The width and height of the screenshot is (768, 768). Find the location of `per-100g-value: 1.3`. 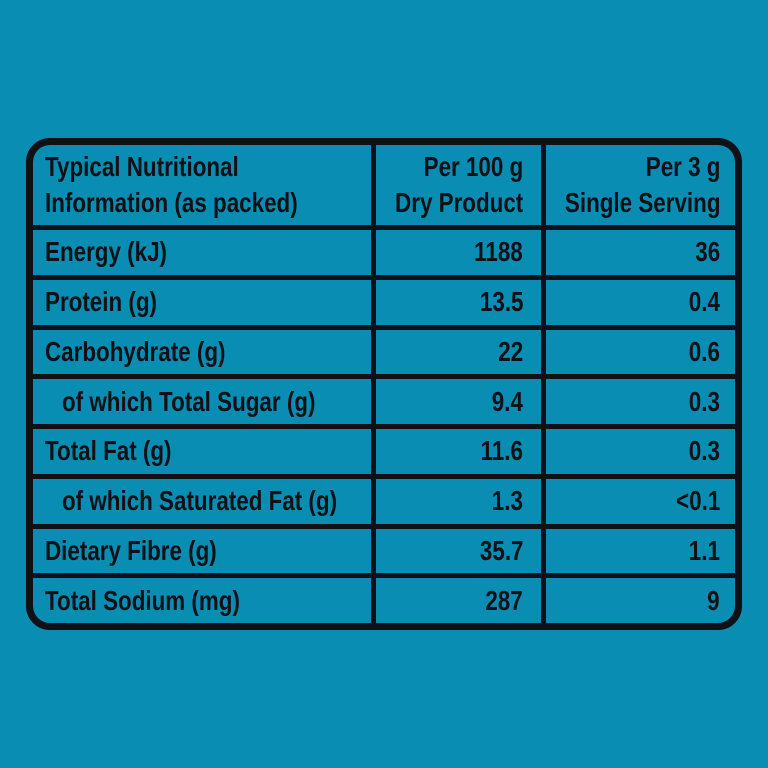

per-100g-value: 1.3 is located at coordinates (507, 501).